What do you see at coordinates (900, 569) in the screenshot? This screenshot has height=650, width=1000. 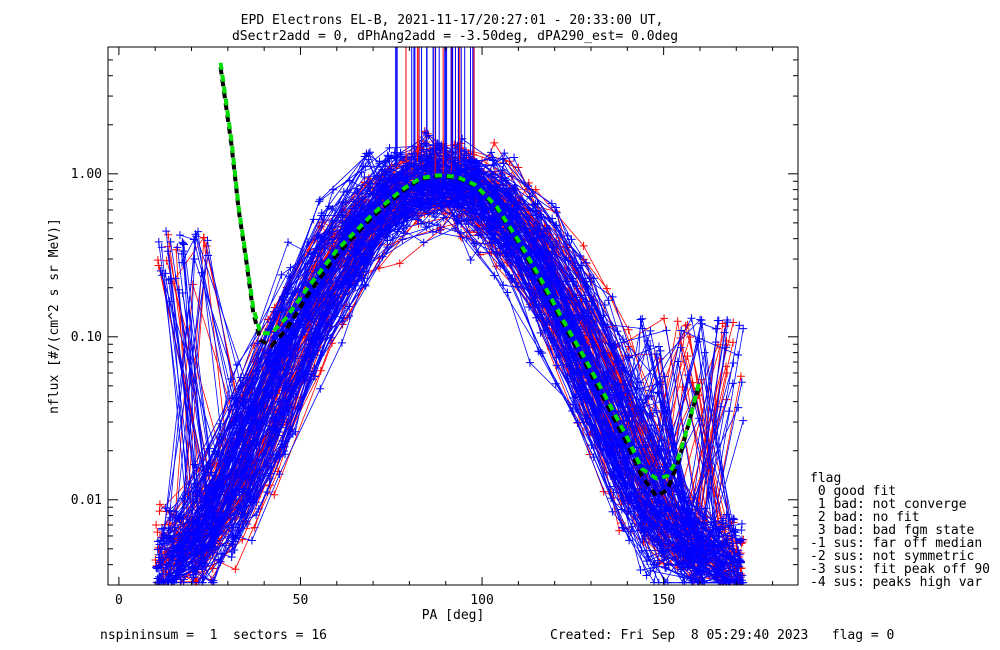 I see `legend-item: -3 sus: fit peak off 90` at bounding box center [900, 569].